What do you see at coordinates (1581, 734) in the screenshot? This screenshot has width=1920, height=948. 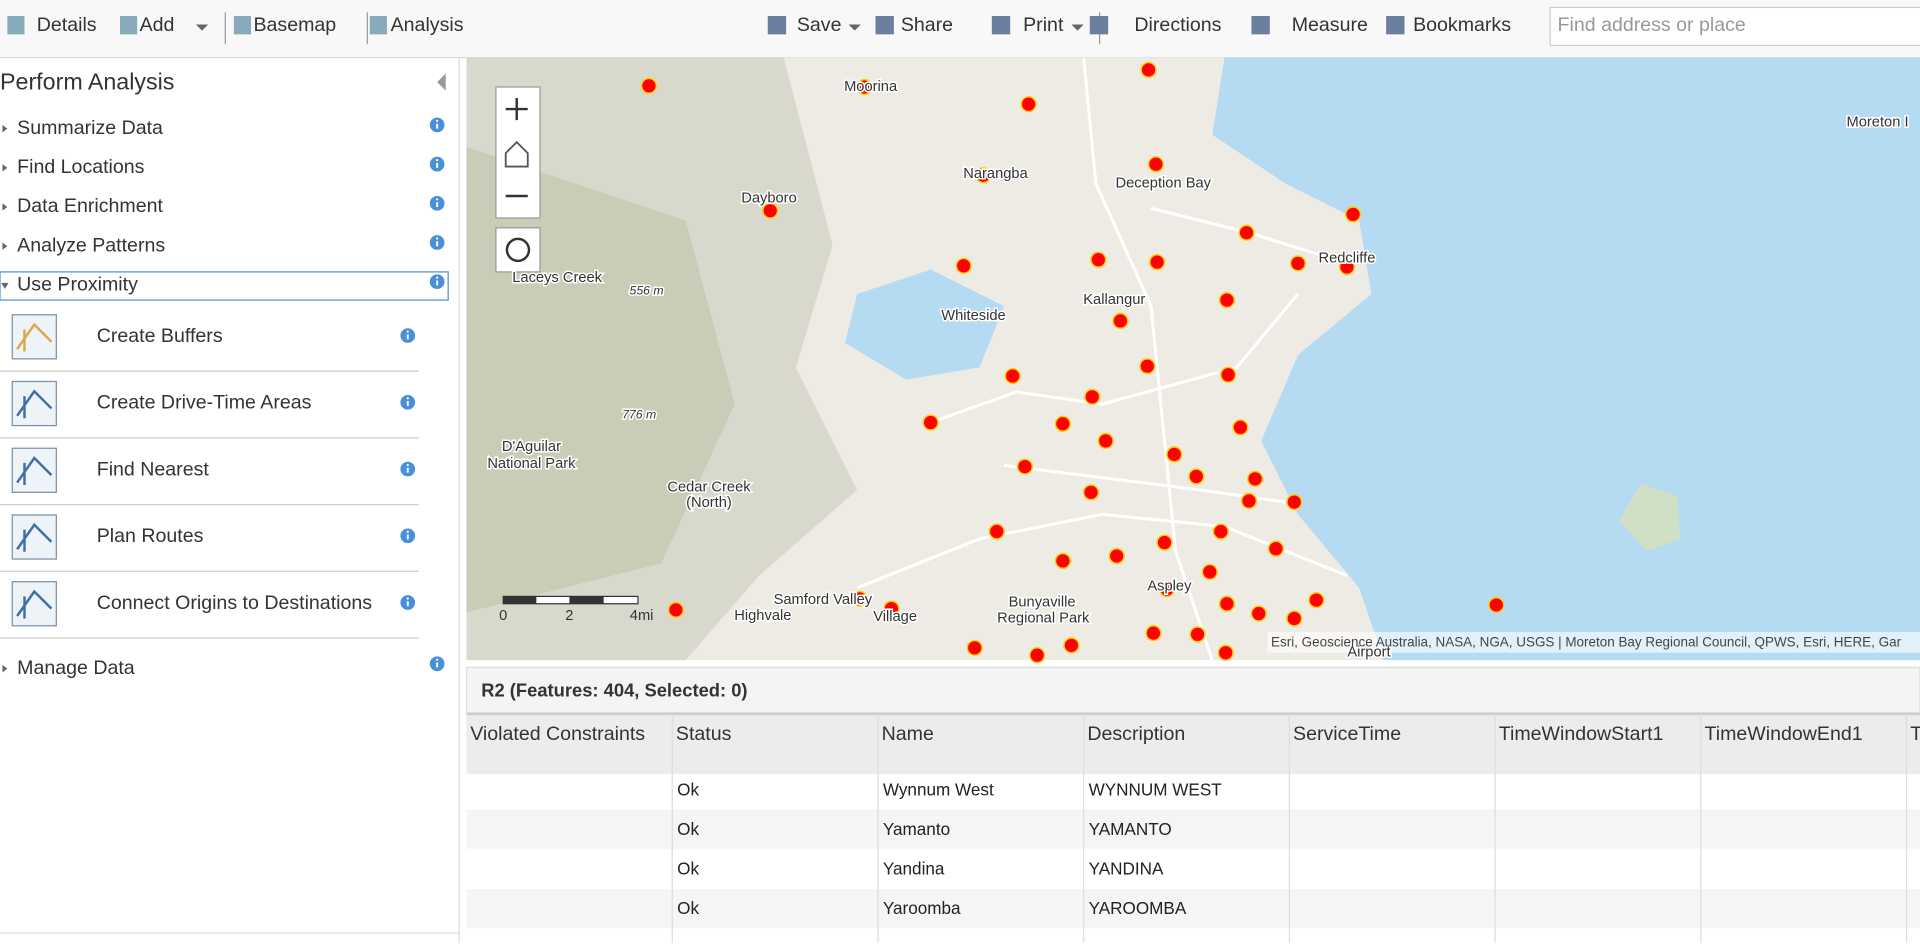 I see `column-header: TimeWindowStart1` at bounding box center [1581, 734].